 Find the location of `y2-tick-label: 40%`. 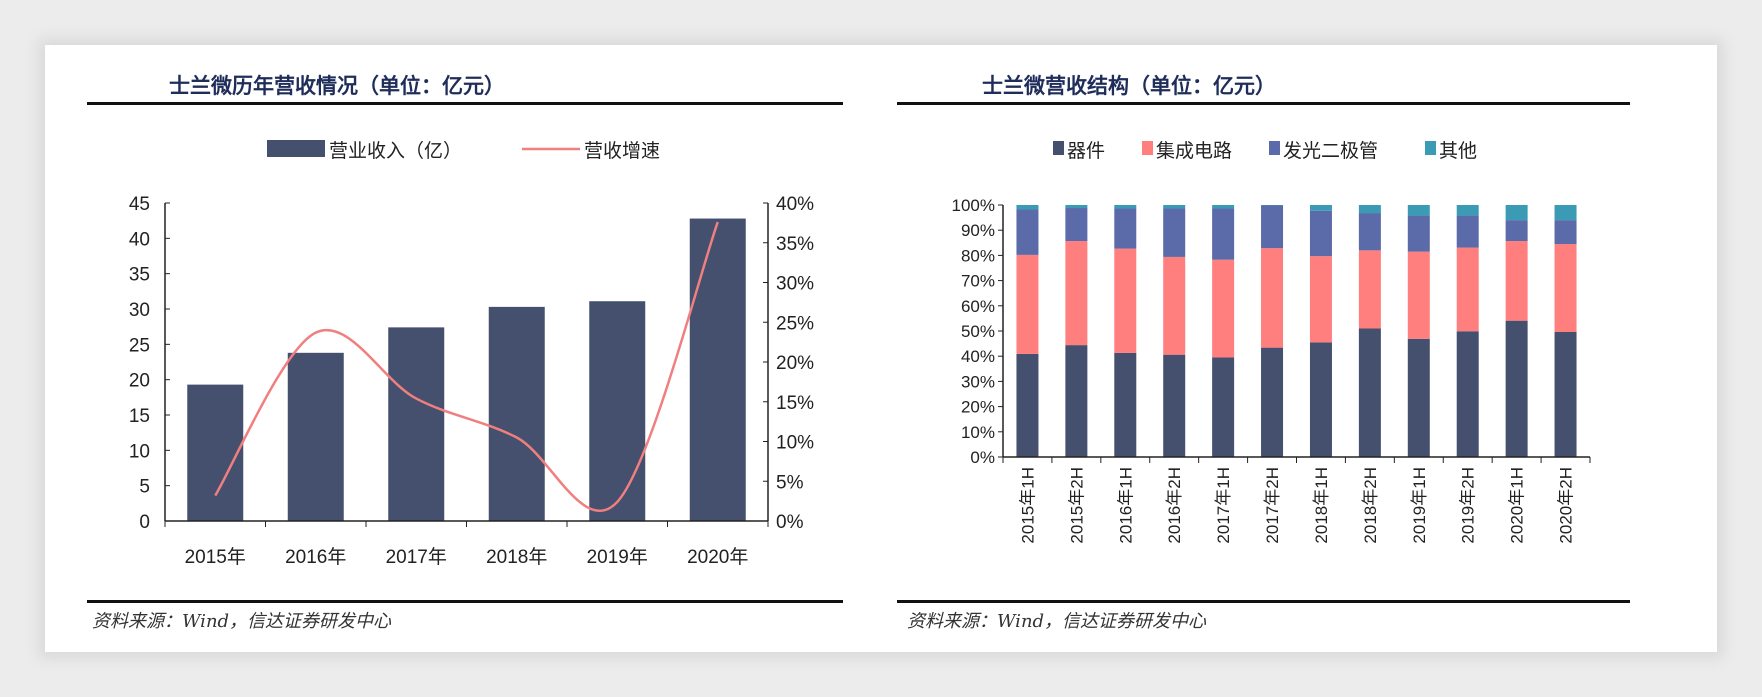

y2-tick-label: 40% is located at coordinates (795, 204).